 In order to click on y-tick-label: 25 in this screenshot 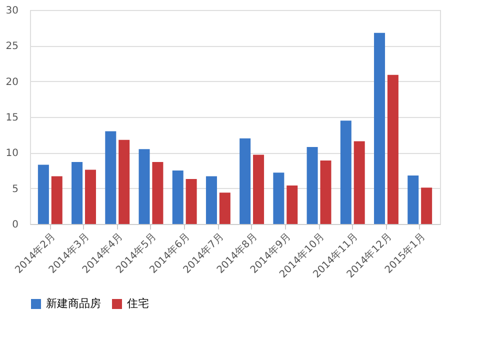, I will do `click(12, 46)`.